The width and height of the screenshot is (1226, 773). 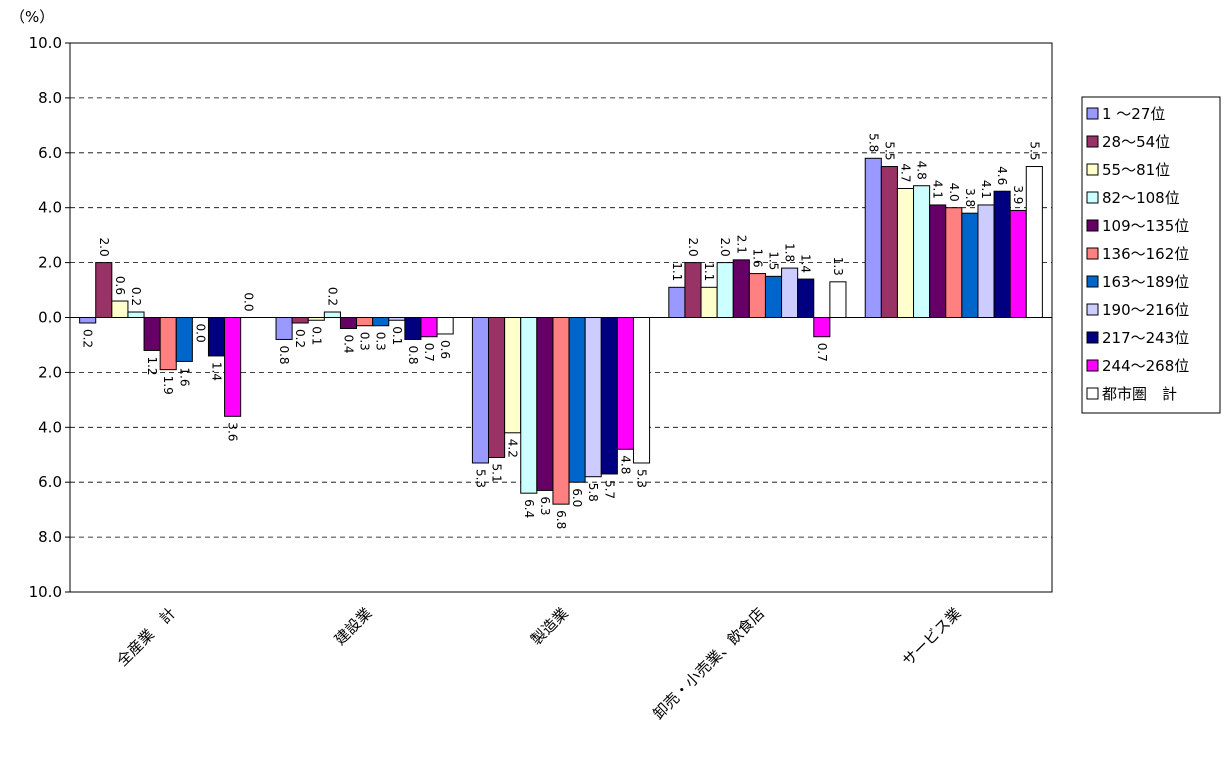 I want to click on x-tick-label: 製造業, so click(x=549, y=626).